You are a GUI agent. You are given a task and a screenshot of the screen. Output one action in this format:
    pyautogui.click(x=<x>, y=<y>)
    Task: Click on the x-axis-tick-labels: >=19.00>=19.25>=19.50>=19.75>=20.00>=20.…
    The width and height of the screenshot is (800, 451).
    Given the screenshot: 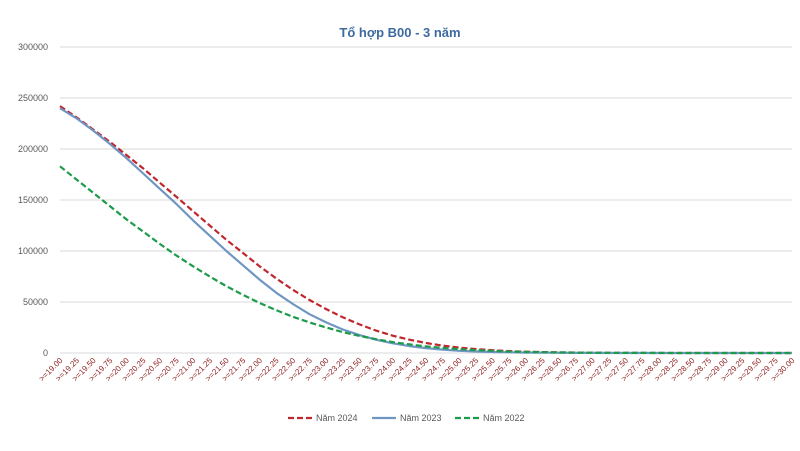 What is the action you would take?
    pyautogui.click(x=417, y=370)
    